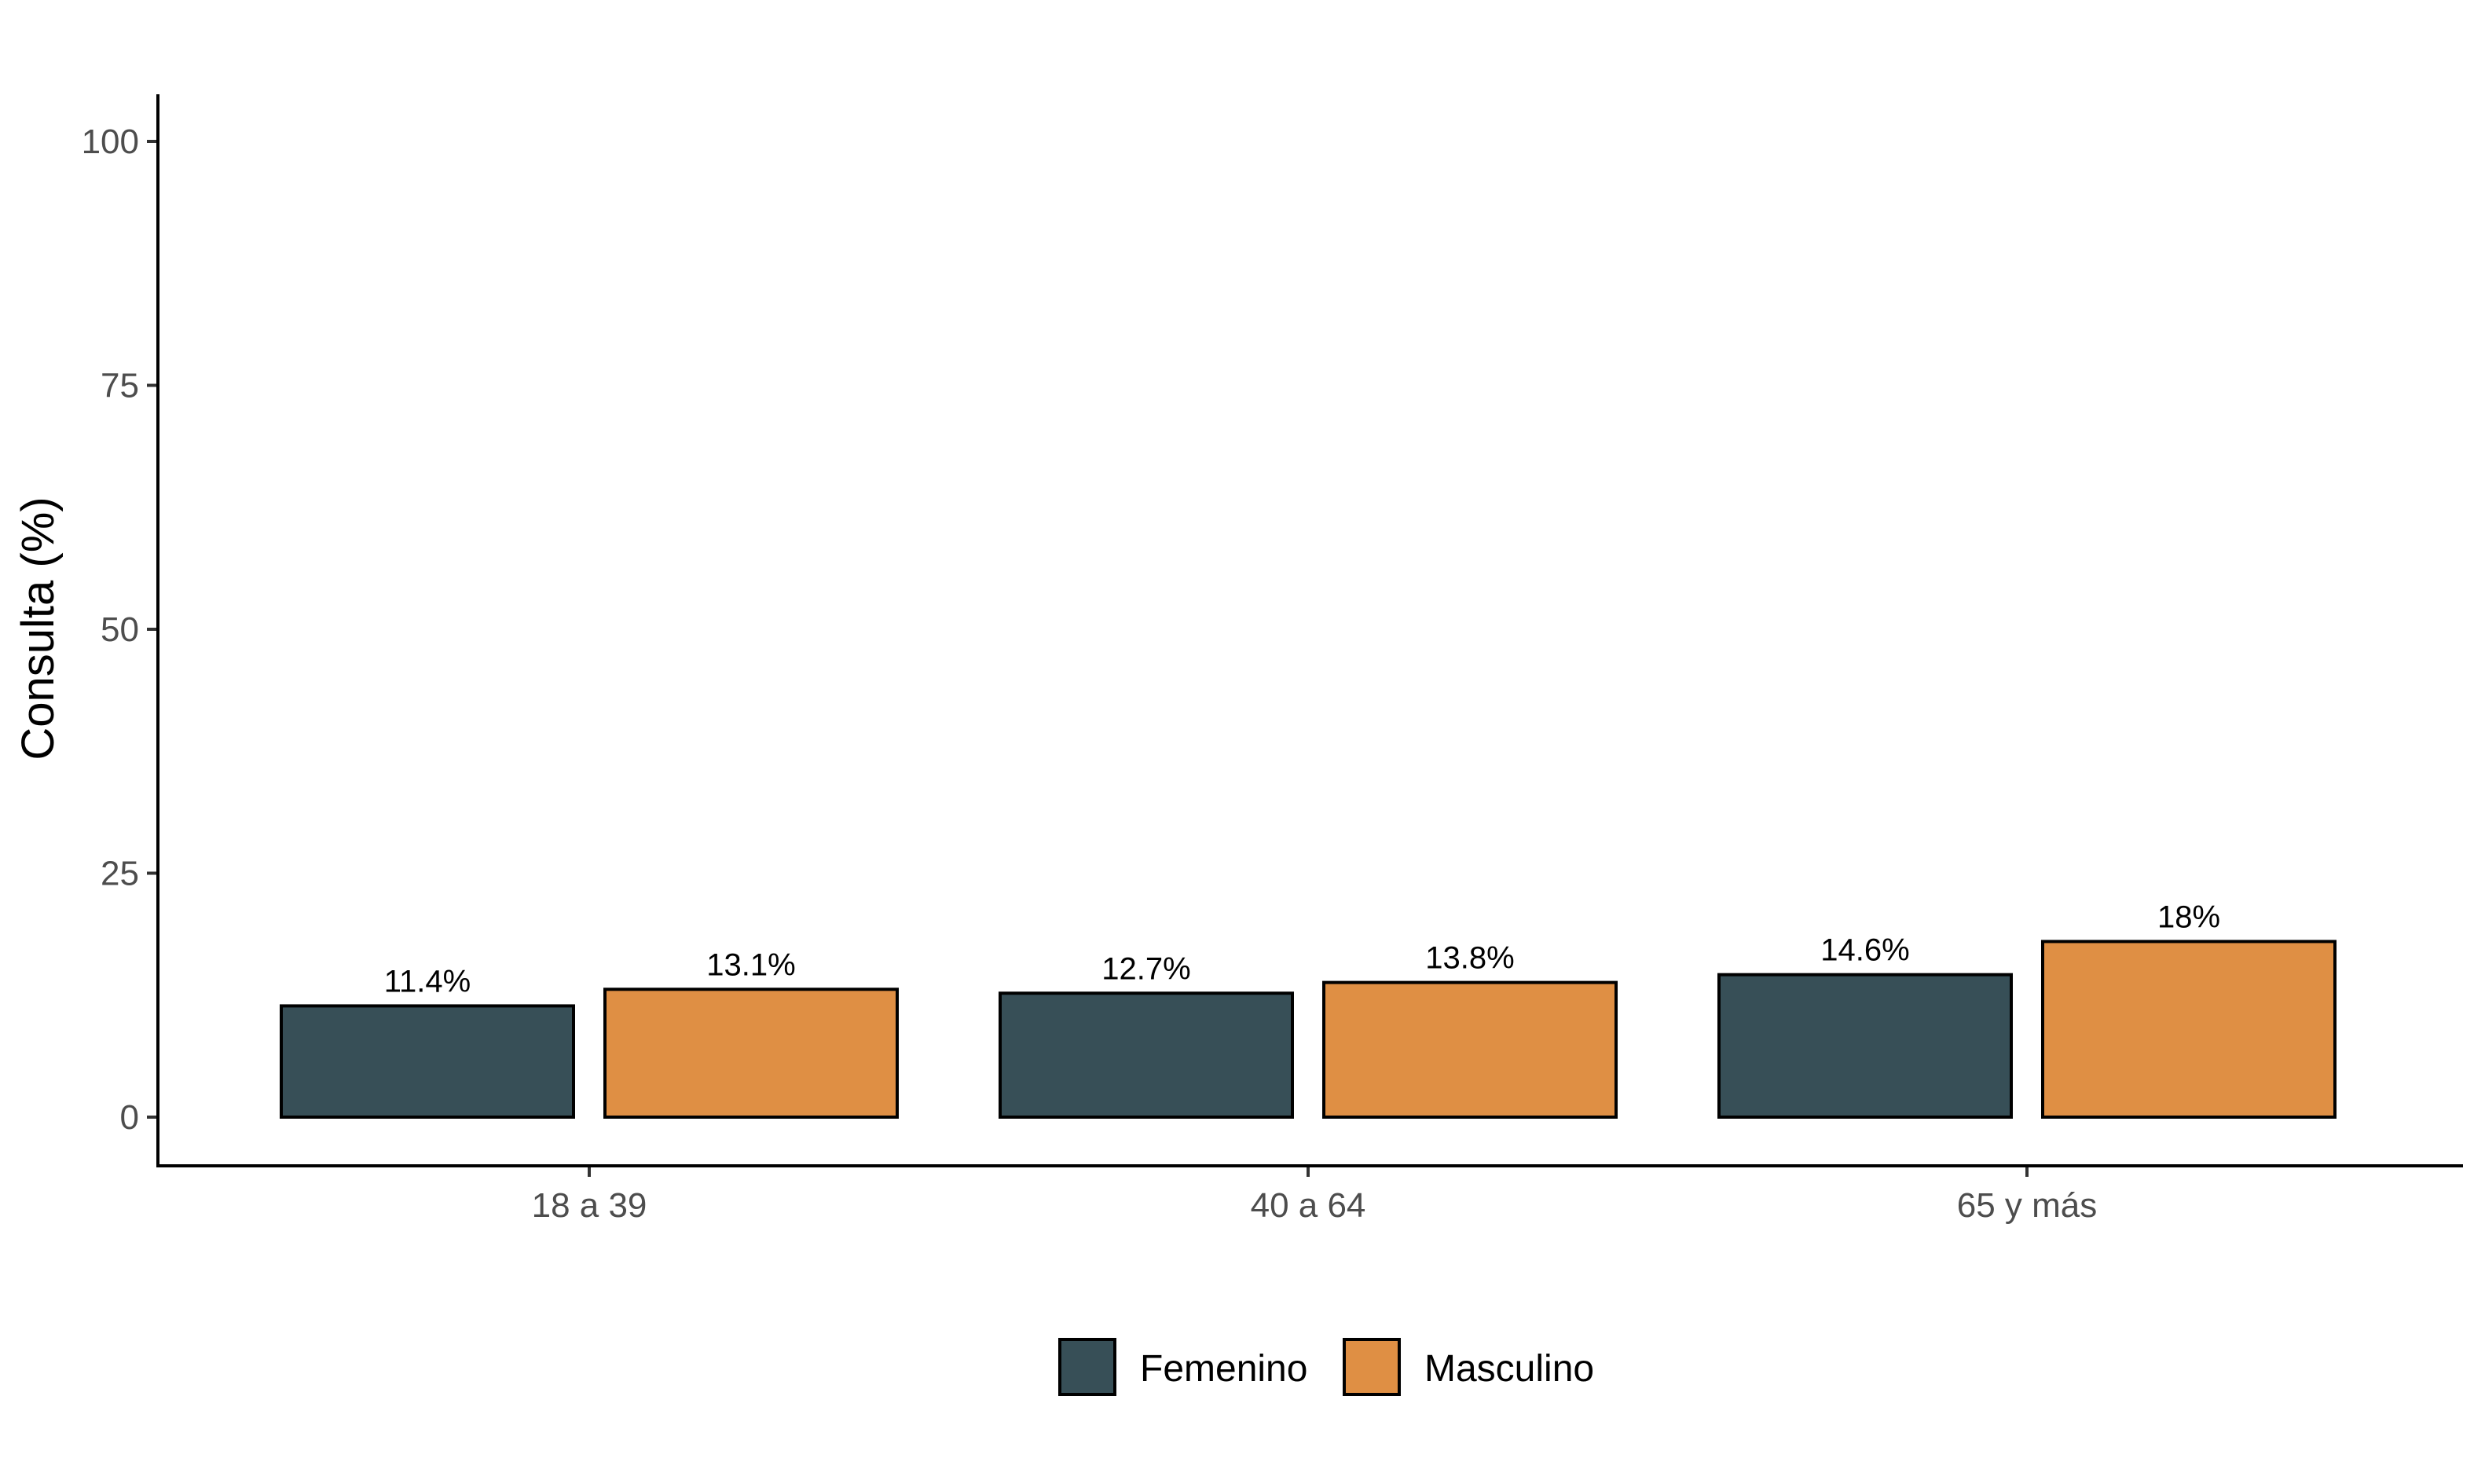 This screenshot has width=2474, height=1484. I want to click on data-label: 13.1%, so click(750, 964).